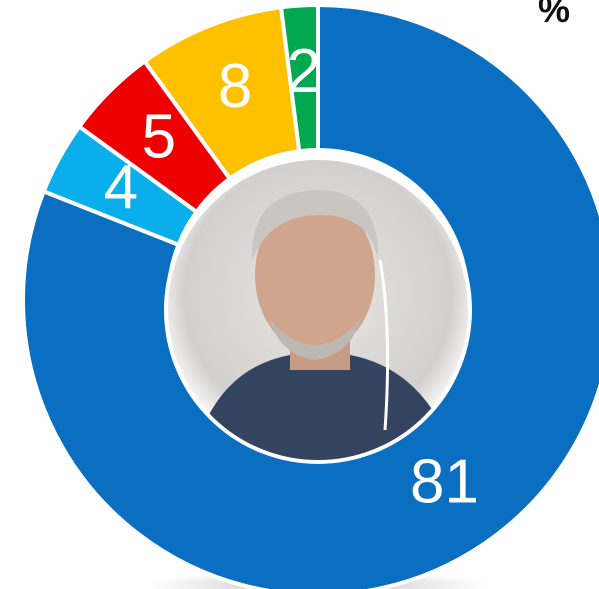  I want to click on value-label: 81, so click(444, 481).